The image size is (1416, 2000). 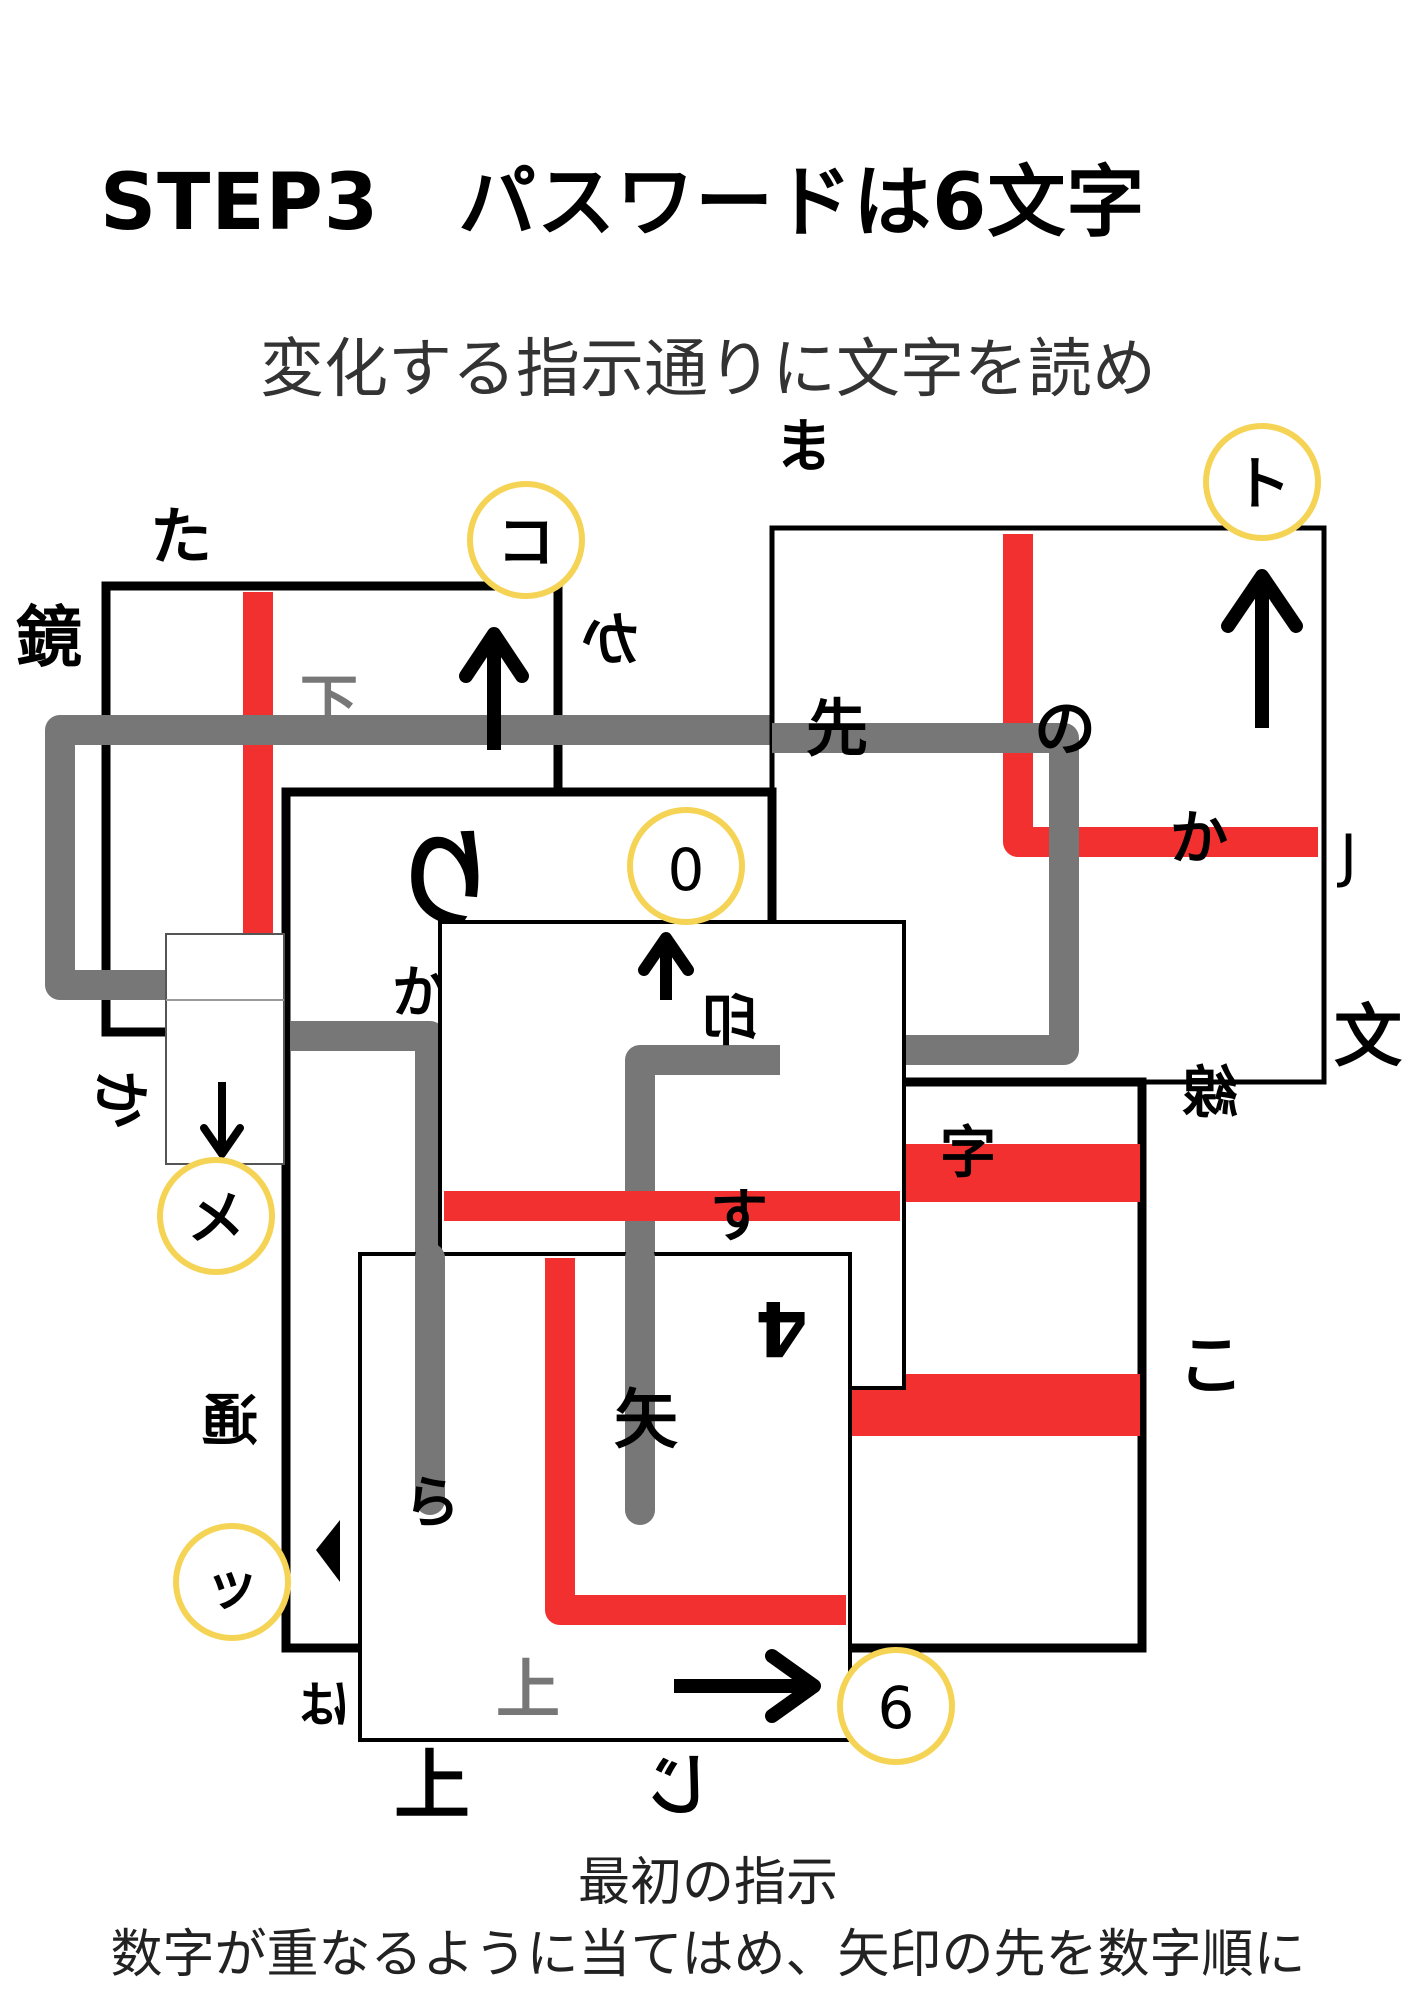 What do you see at coordinates (1347, 856) in the screenshot?
I see `char-J: J` at bounding box center [1347, 856].